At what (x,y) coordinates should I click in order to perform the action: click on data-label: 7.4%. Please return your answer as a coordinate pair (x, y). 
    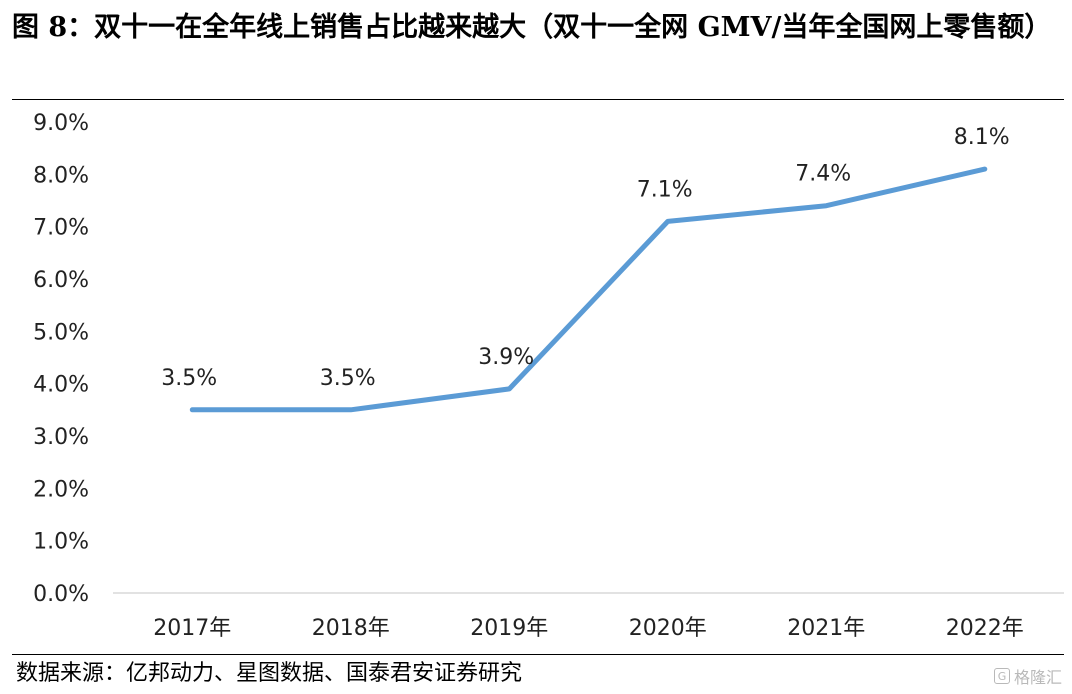
    Looking at the image, I should click on (823, 174).